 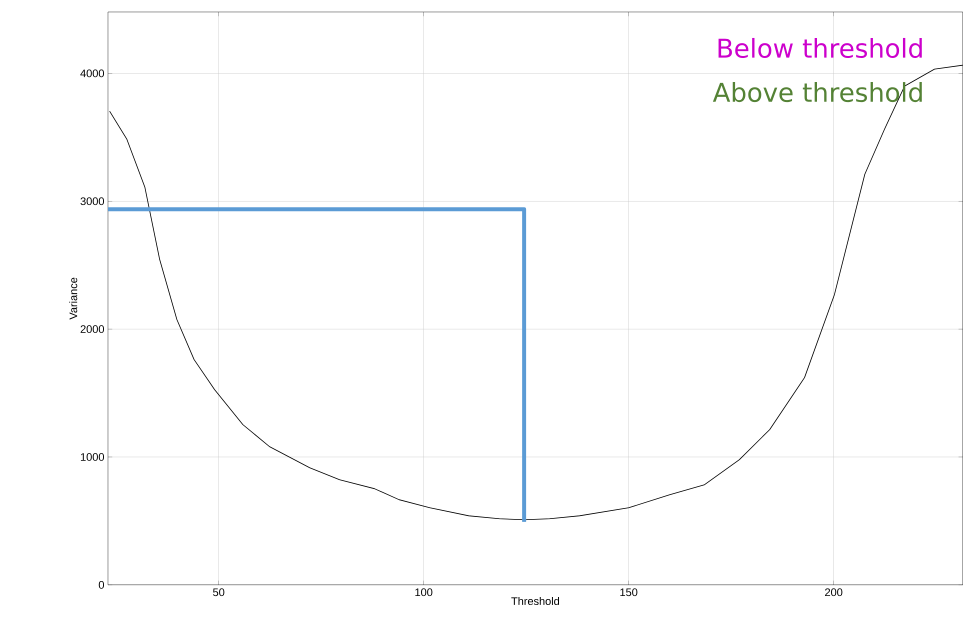 What do you see at coordinates (535, 601) in the screenshot?
I see `x-axis-title: Threshold` at bounding box center [535, 601].